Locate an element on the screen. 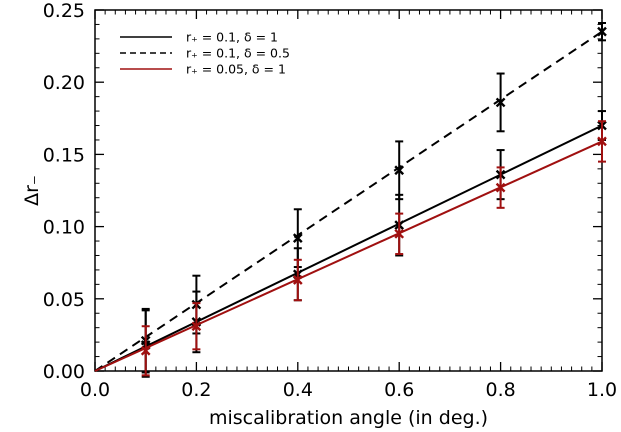 The width and height of the screenshot is (621, 432). y-tick-label: 0.05 is located at coordinates (64, 300).